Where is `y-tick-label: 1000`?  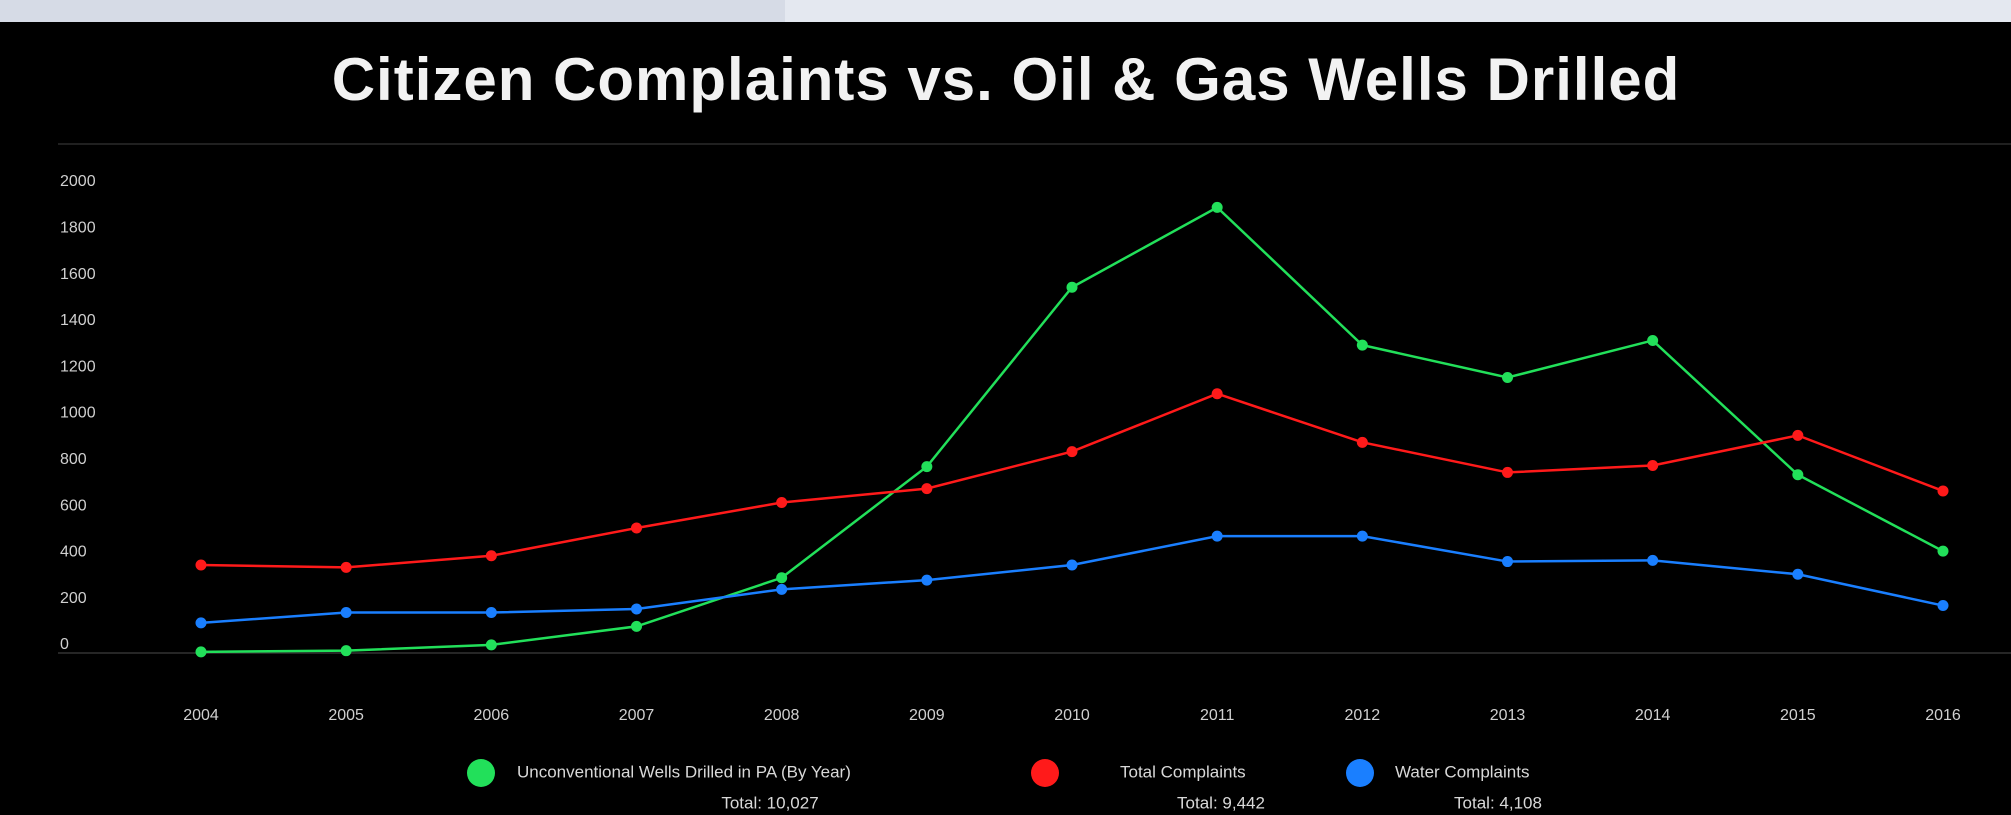 y-tick-label: 1000 is located at coordinates (78, 413).